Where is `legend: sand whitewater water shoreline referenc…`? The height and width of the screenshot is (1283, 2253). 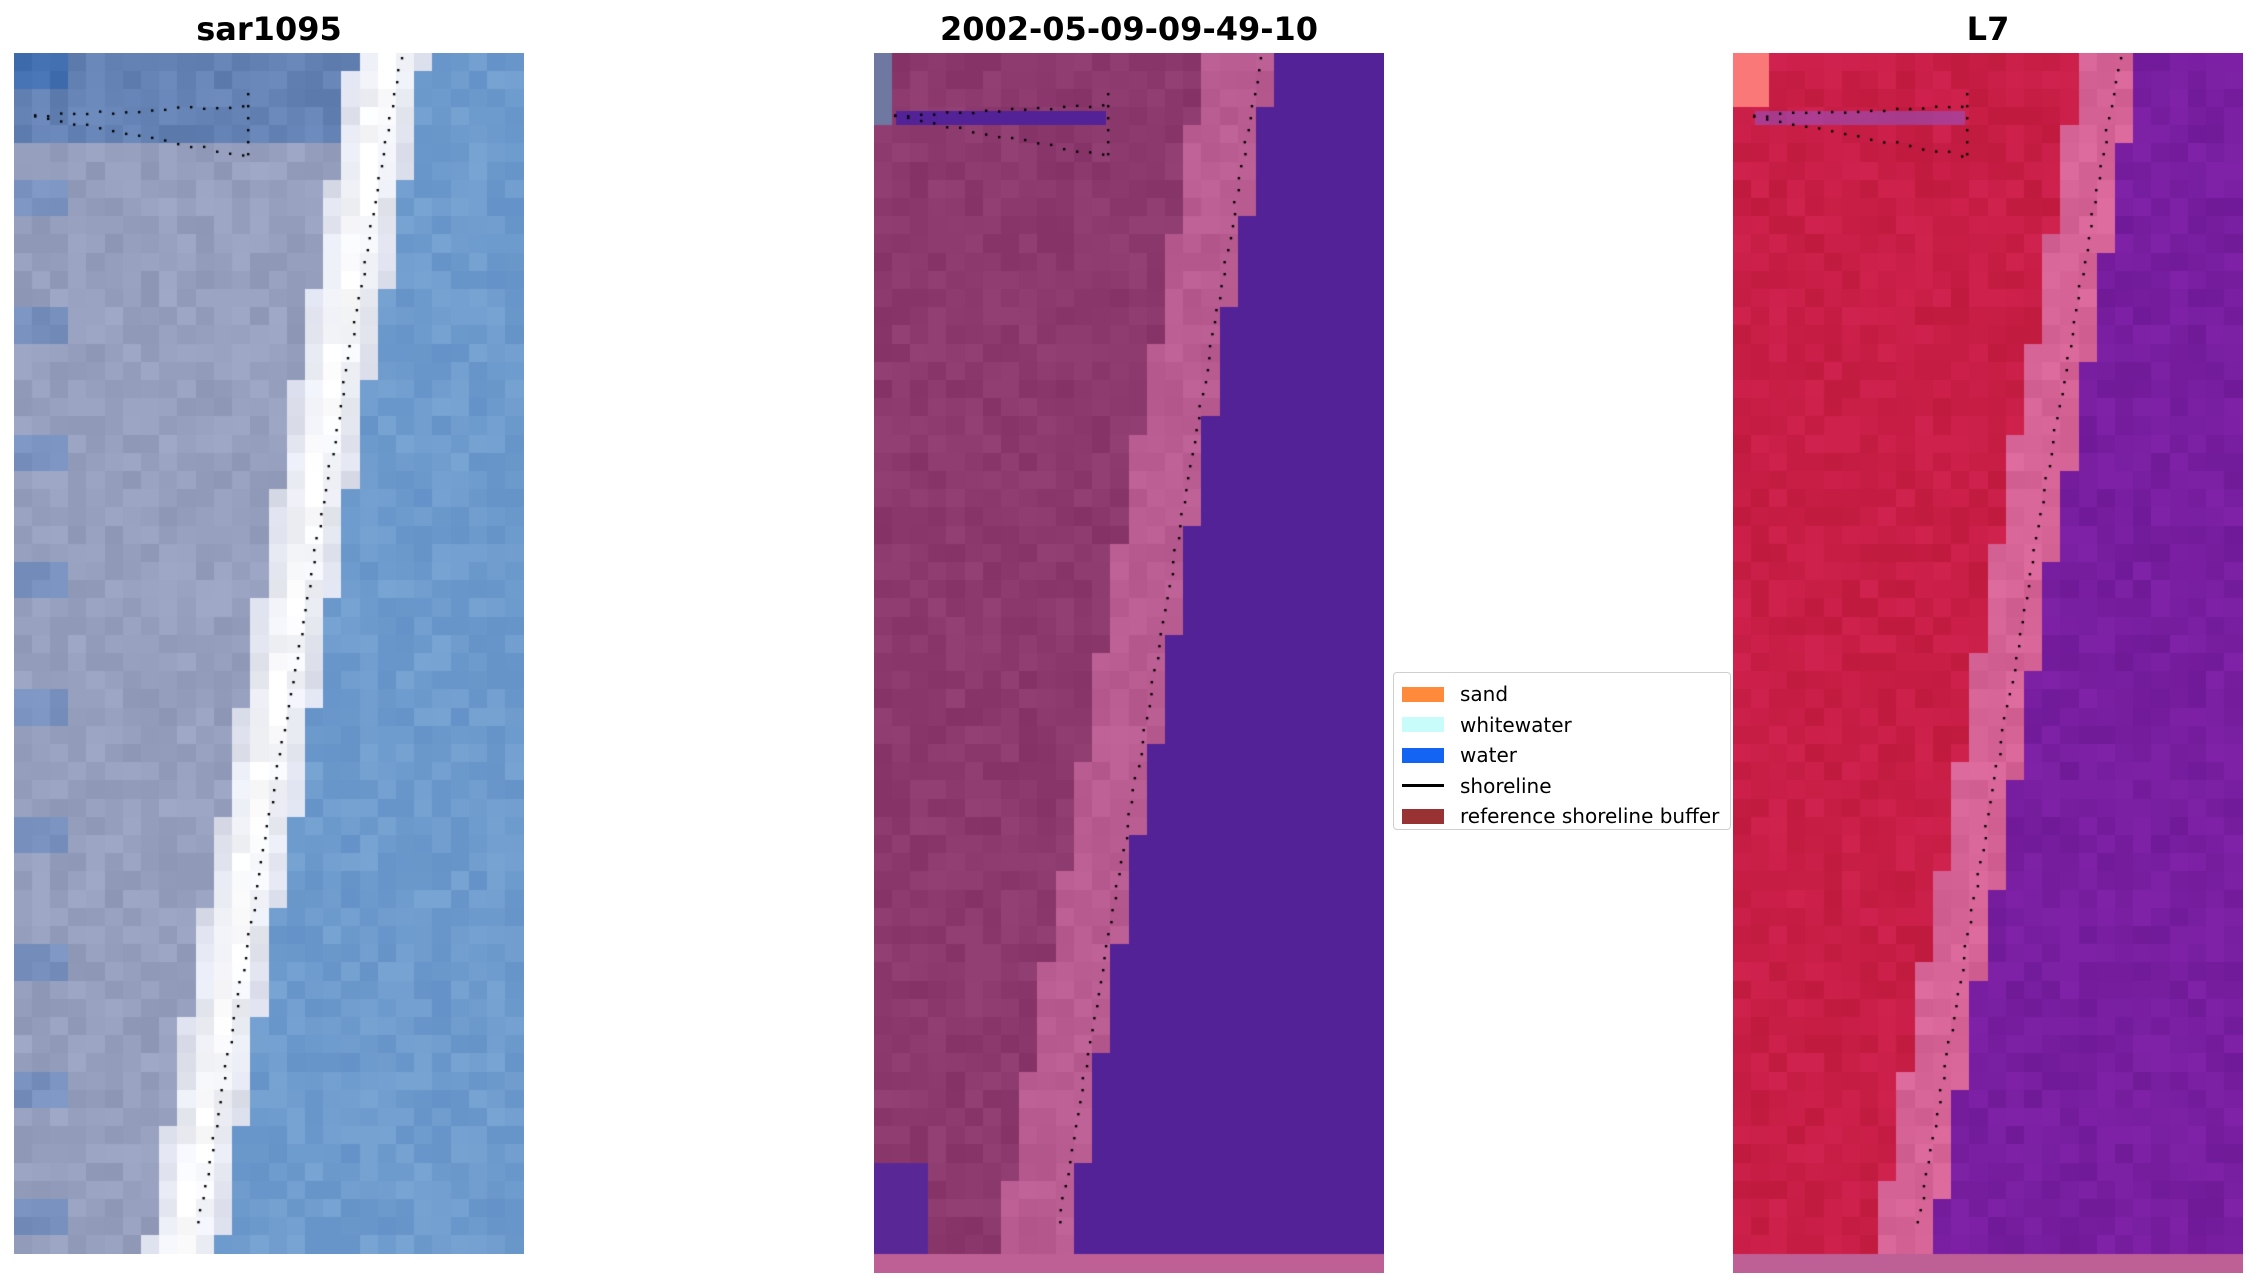 legend: sand whitewater water shoreline referenc… is located at coordinates (1562, 751).